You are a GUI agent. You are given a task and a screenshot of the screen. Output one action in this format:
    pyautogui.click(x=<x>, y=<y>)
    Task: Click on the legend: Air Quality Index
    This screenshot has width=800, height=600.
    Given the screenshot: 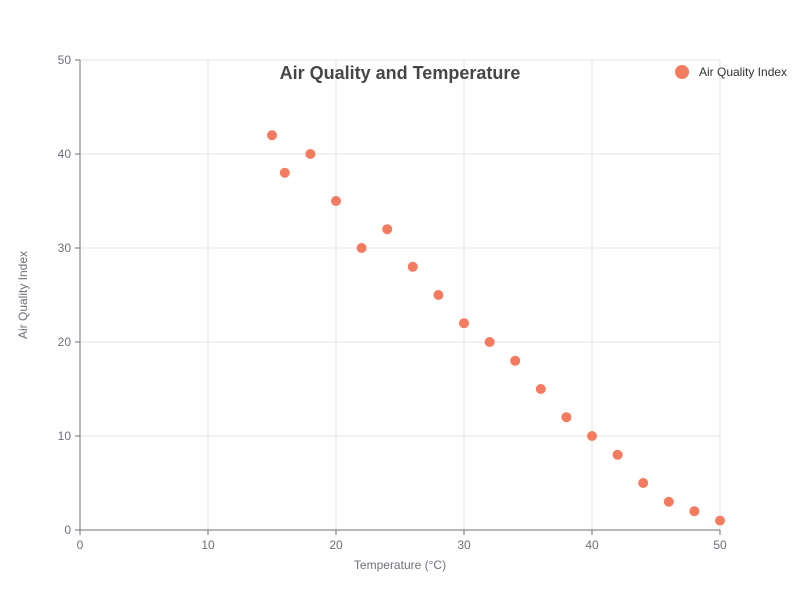 What is the action you would take?
    pyautogui.click(x=731, y=72)
    